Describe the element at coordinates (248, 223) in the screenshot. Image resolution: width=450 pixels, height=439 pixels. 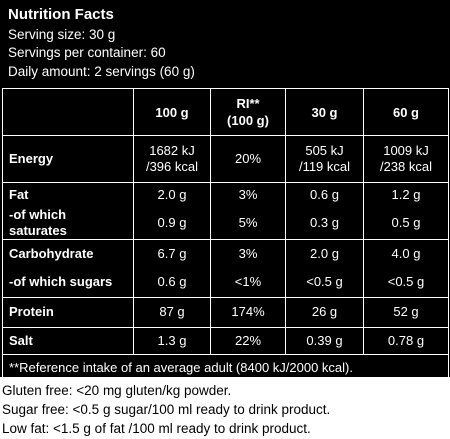
I see `cell: 5%` at that location.